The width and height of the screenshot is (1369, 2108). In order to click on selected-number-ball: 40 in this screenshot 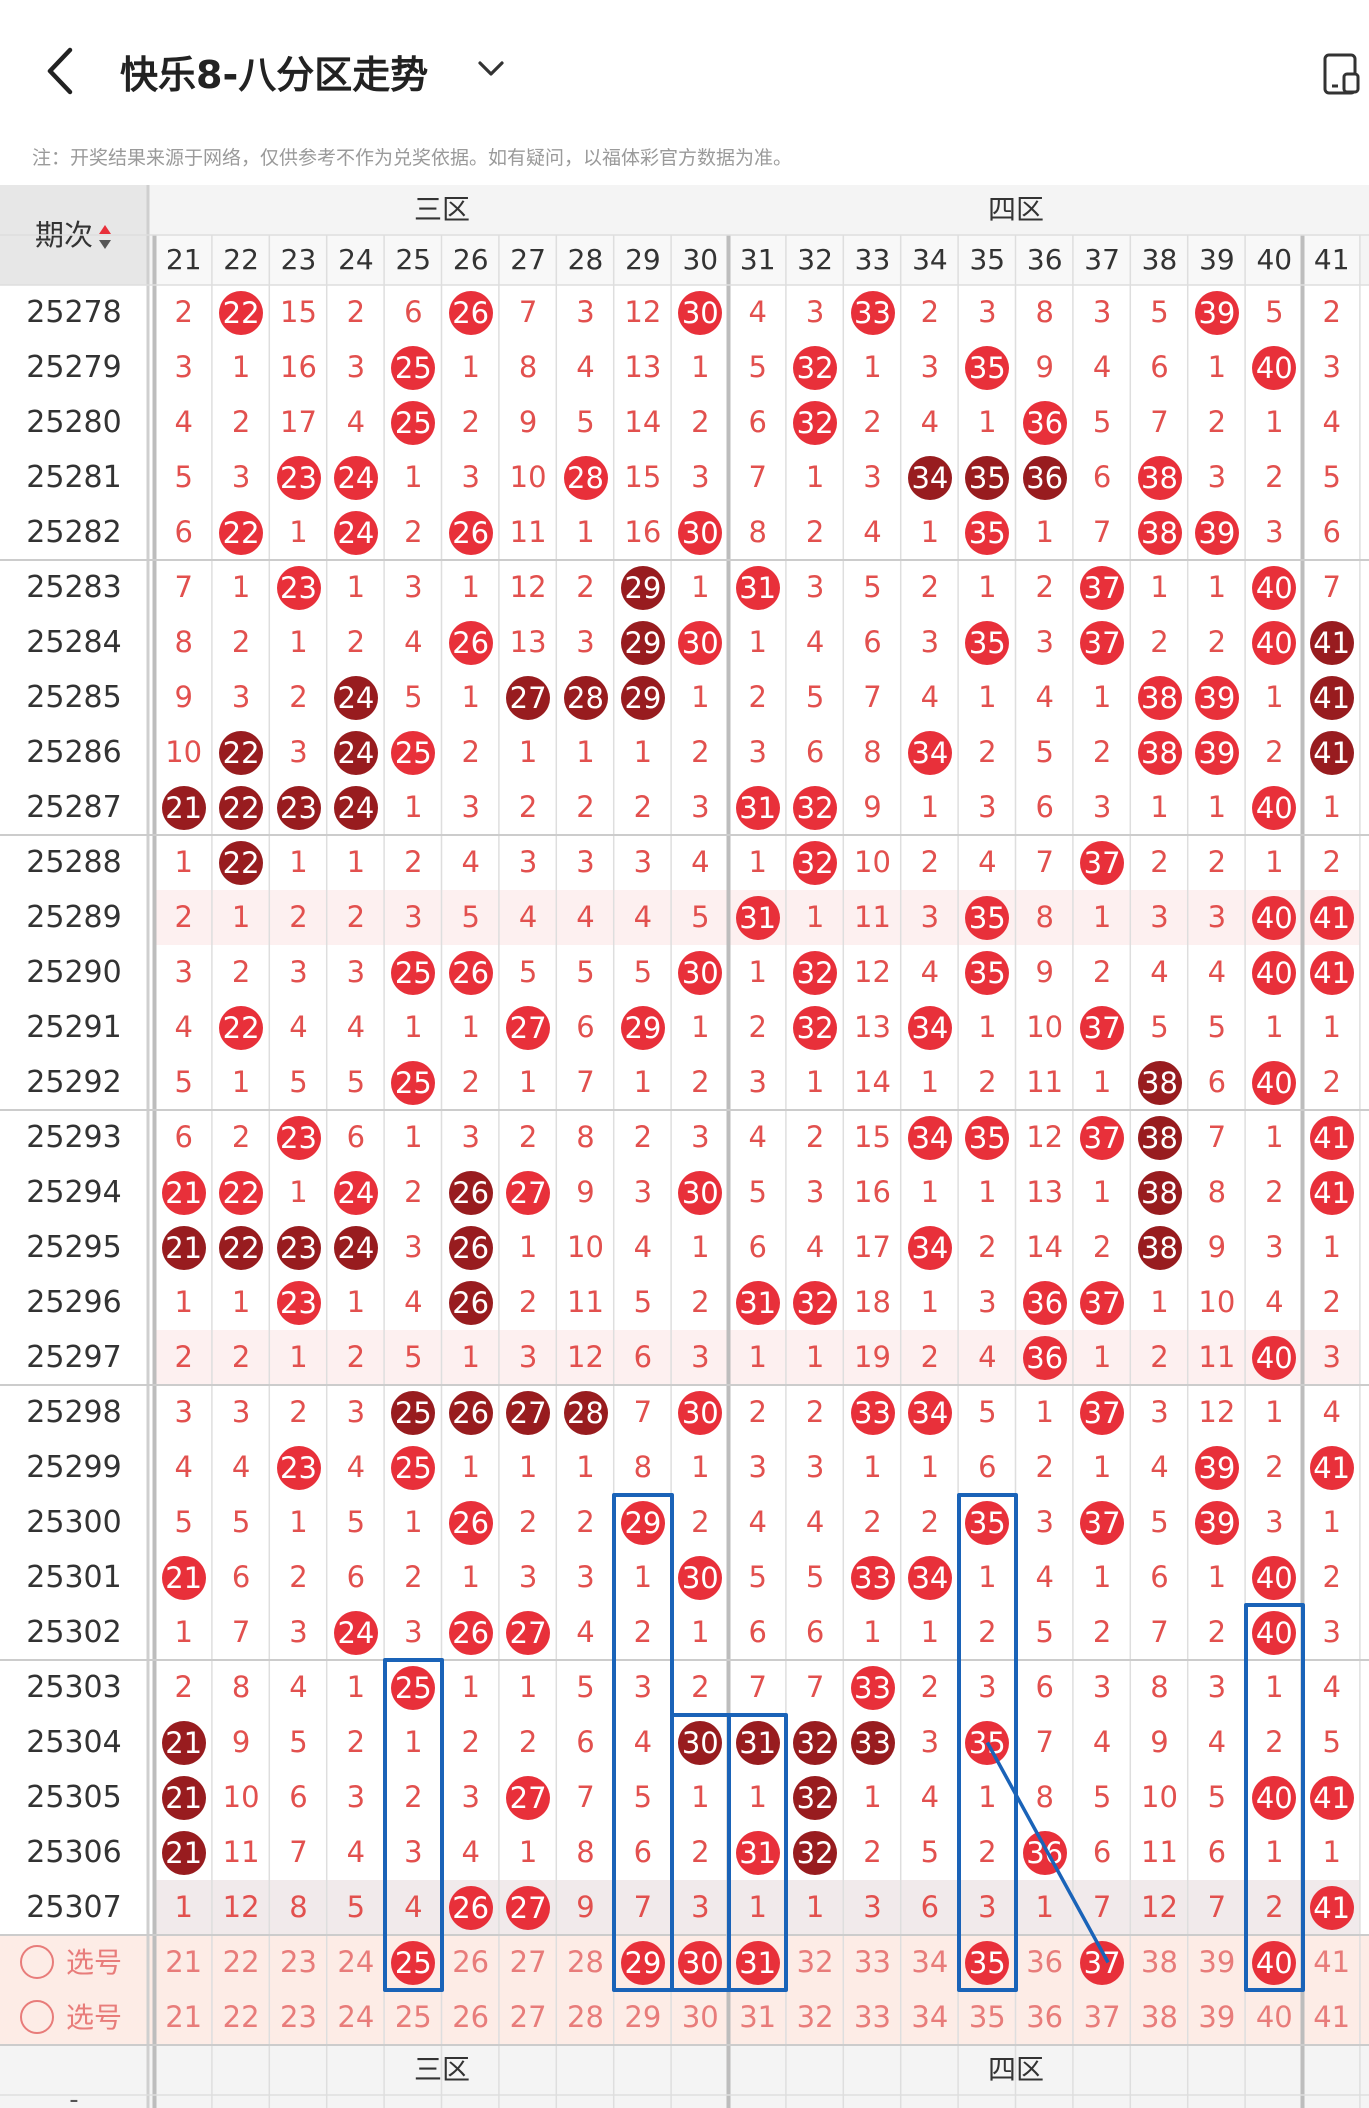, I will do `click(1274, 1962)`.